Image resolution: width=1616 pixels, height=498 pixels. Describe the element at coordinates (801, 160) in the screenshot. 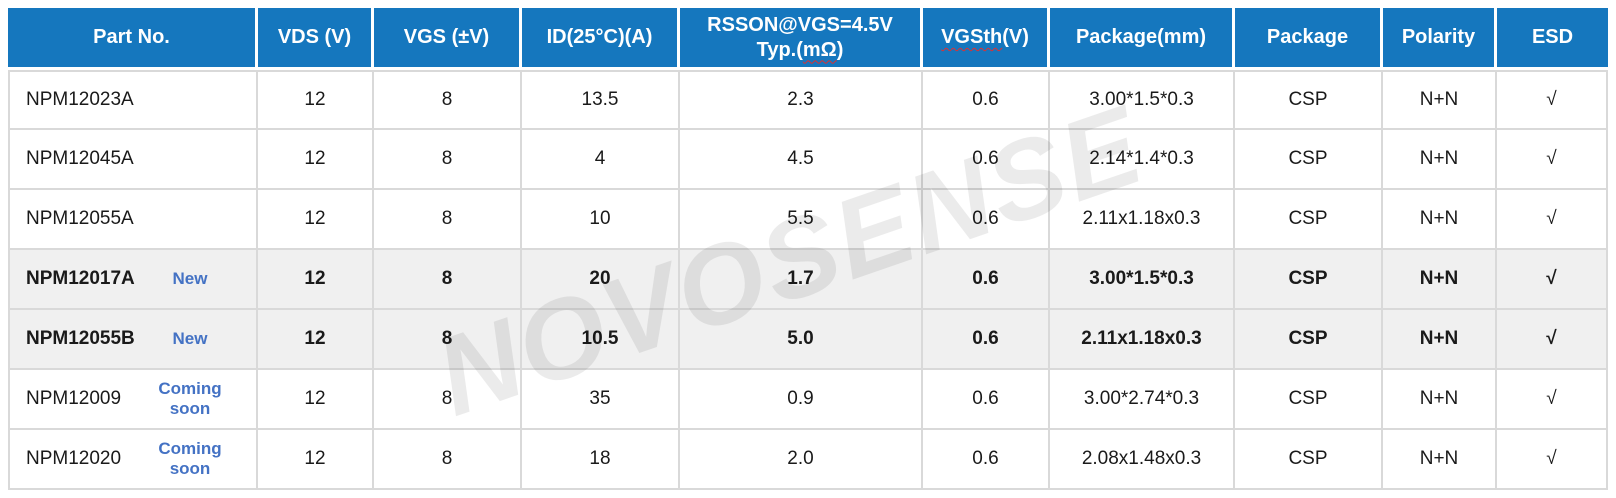

I see `cell-rsson: 4.5` at that location.